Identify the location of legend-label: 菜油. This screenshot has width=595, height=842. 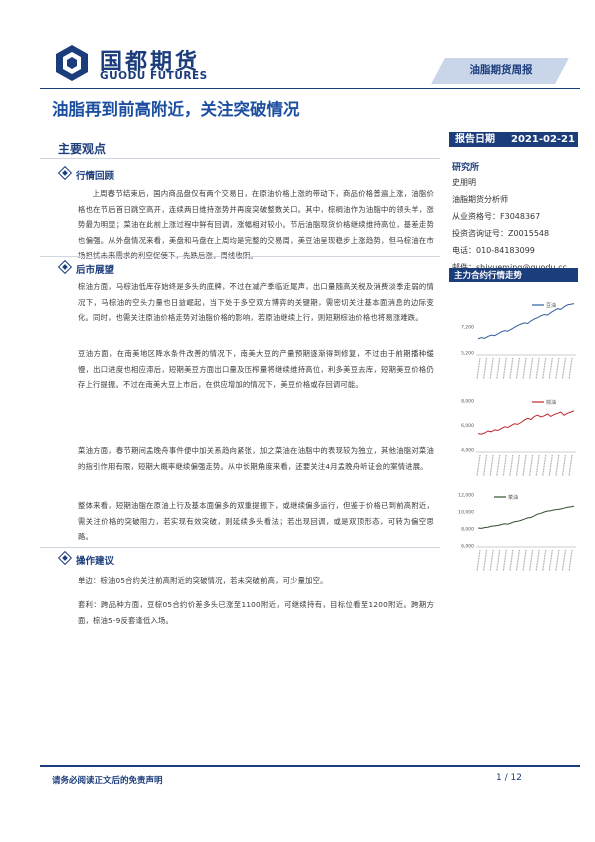
(513, 497).